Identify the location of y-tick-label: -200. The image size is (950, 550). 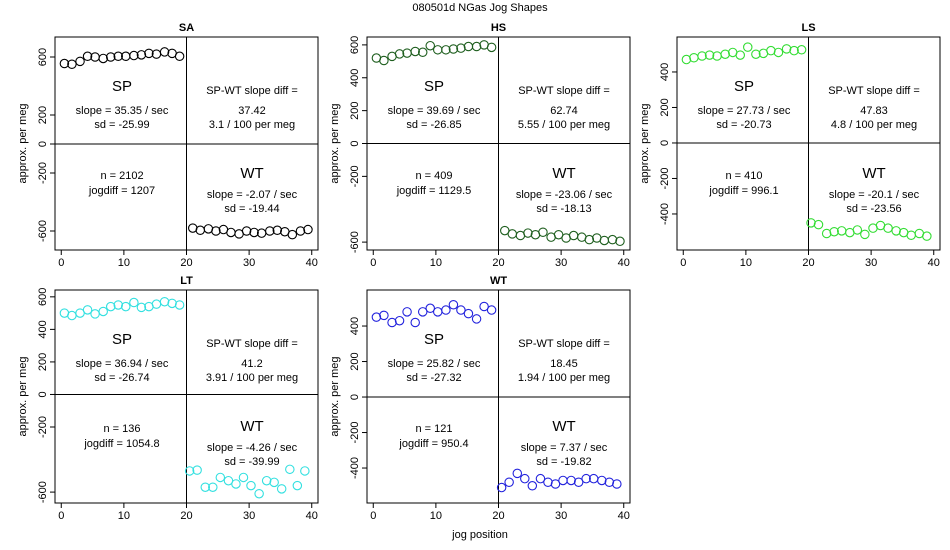
(43, 427).